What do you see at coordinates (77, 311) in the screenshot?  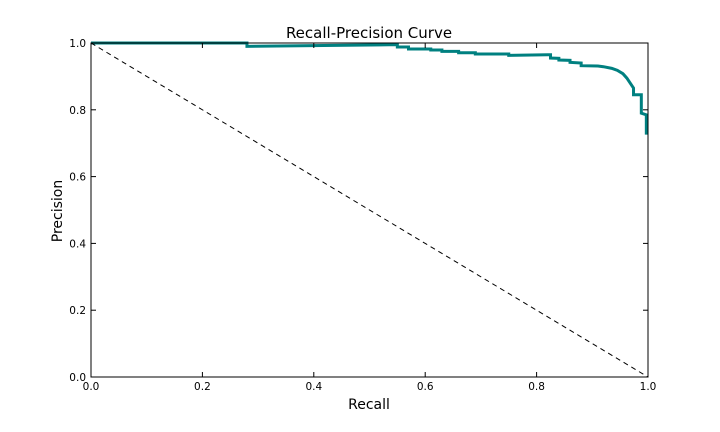 I see `y-tick-label: 0.2` at bounding box center [77, 311].